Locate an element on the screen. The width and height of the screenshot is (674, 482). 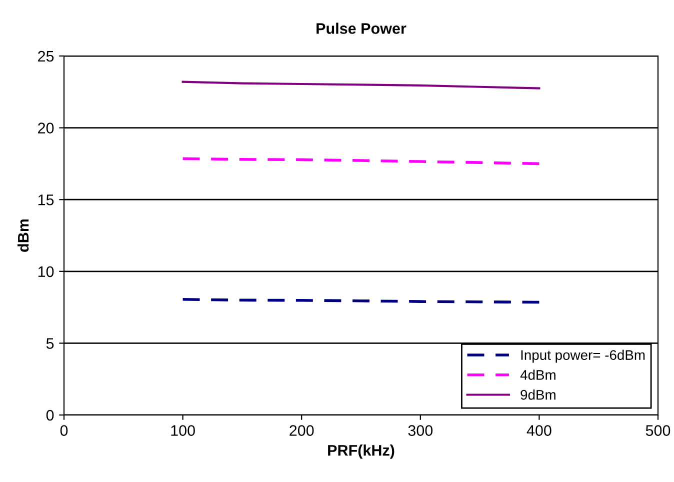
x-tick-label: 500 is located at coordinates (658, 430).